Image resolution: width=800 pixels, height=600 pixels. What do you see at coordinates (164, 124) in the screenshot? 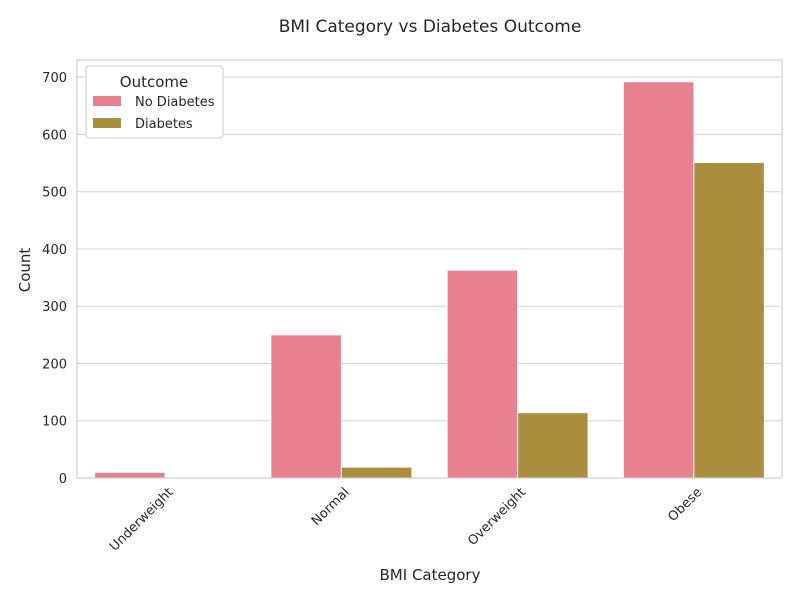
I see `legend-label-diabetes: Diabetes` at bounding box center [164, 124].